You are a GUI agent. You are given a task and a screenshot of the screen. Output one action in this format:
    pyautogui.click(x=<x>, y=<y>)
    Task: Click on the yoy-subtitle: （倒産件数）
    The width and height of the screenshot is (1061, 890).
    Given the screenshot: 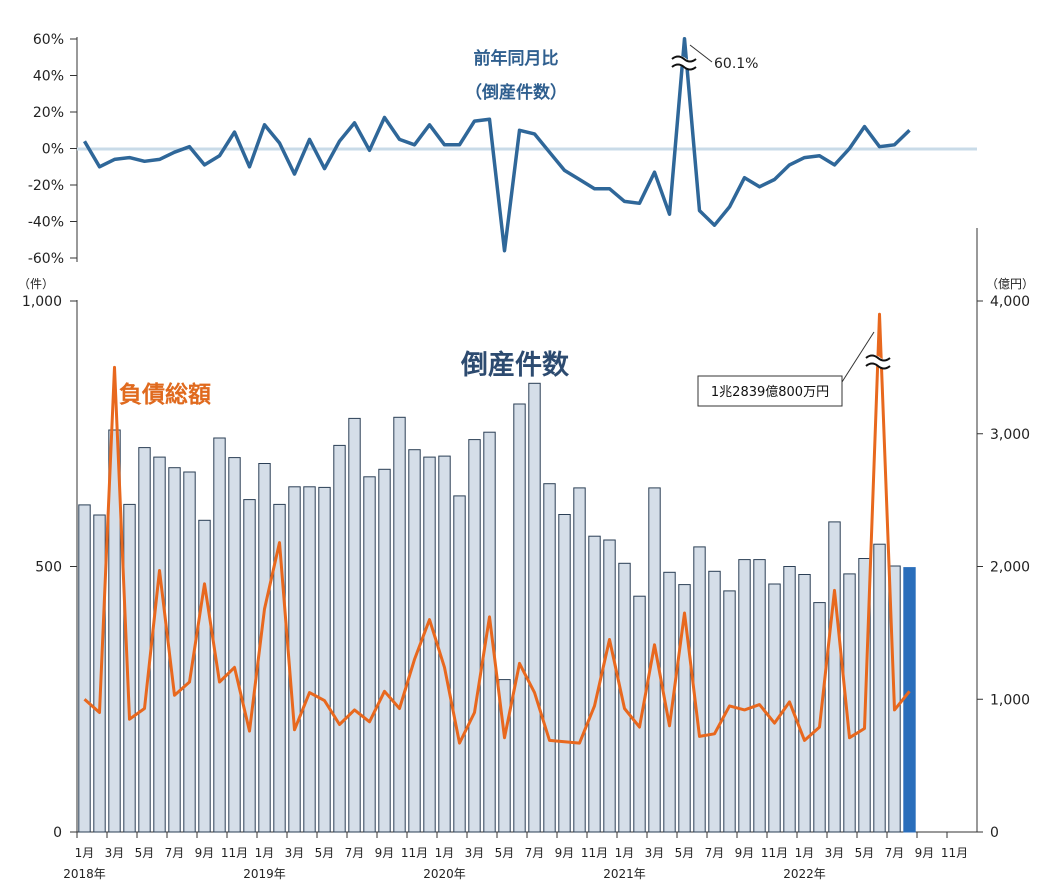 What is the action you would take?
    pyautogui.click(x=516, y=92)
    